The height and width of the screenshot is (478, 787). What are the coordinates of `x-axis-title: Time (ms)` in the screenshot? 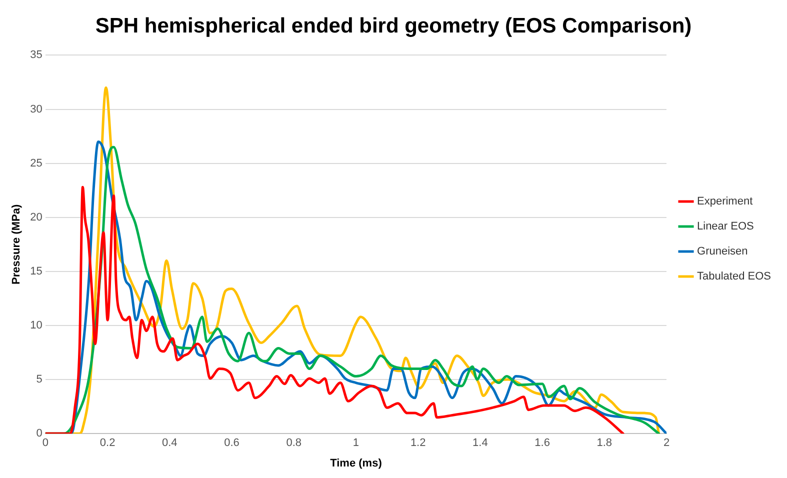 It's located at (356, 463).